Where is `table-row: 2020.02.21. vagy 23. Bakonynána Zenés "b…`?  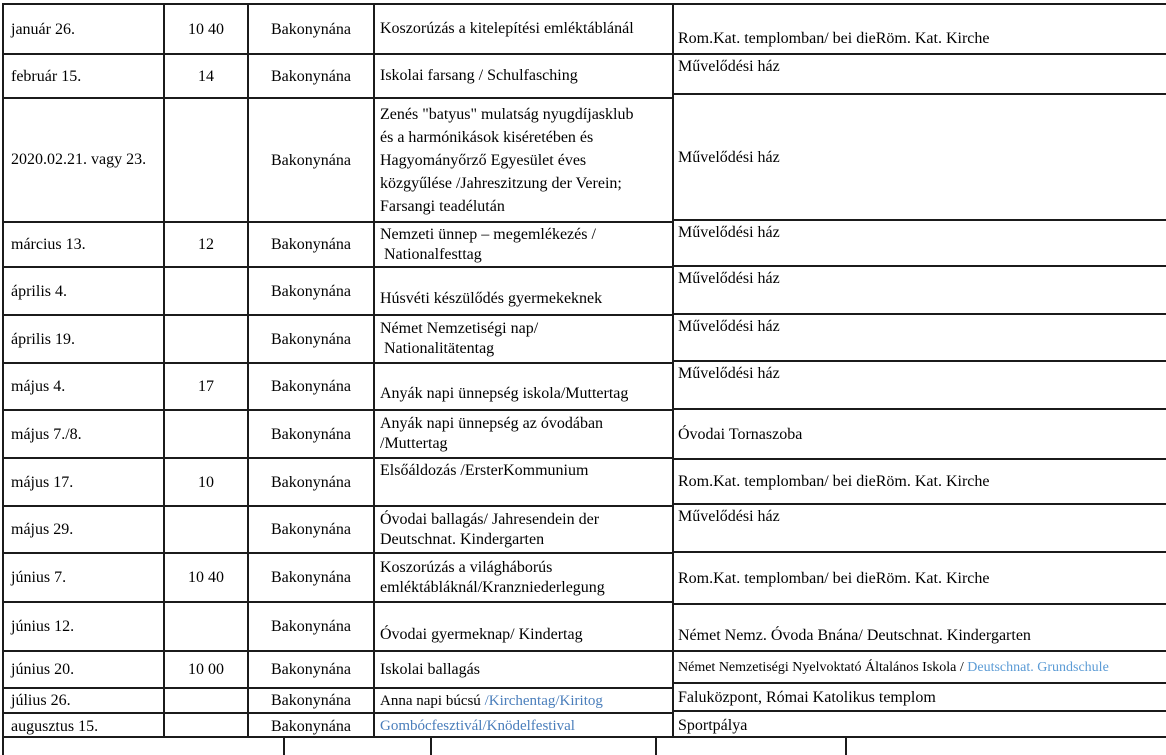
table-row: 2020.02.21. vagy 23. Bakonynána Zenés "b… is located at coordinates (339, 161).